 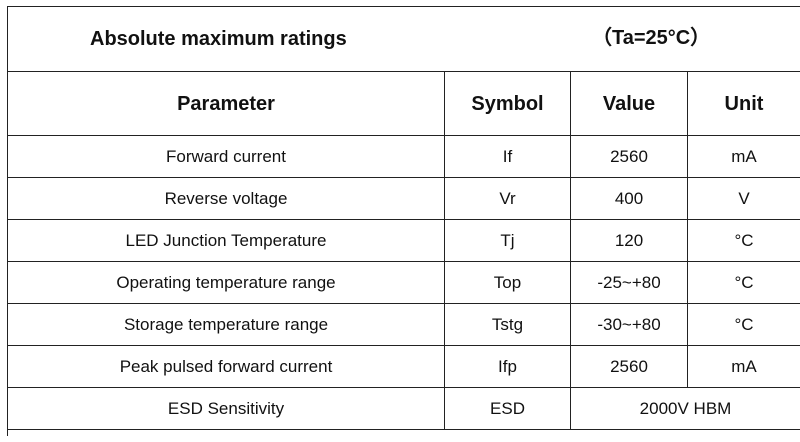 I want to click on header-symbol: Symbol, so click(x=507, y=103).